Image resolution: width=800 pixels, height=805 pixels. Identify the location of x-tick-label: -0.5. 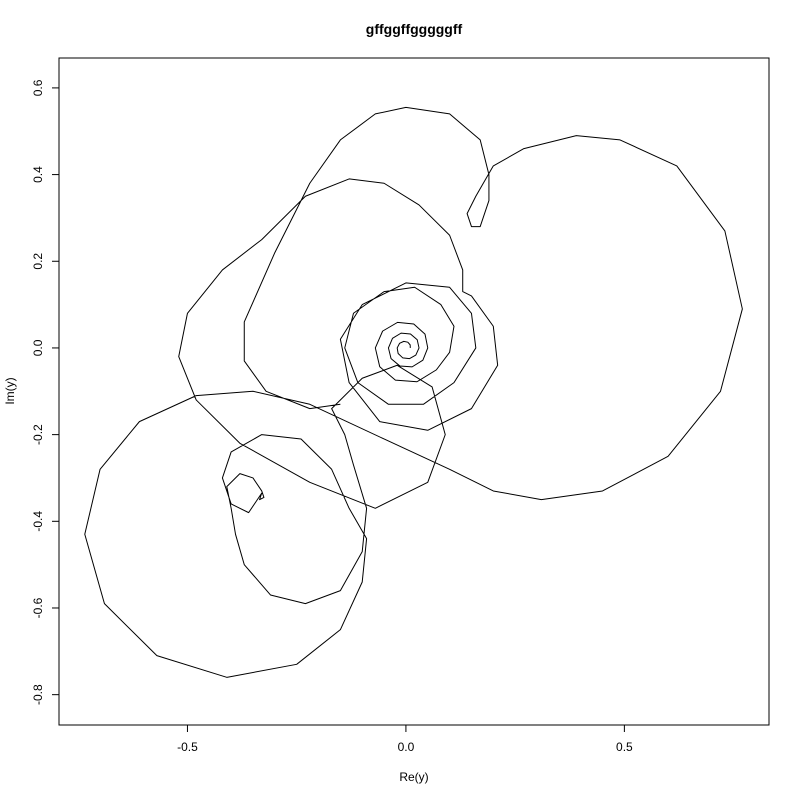
(187, 747).